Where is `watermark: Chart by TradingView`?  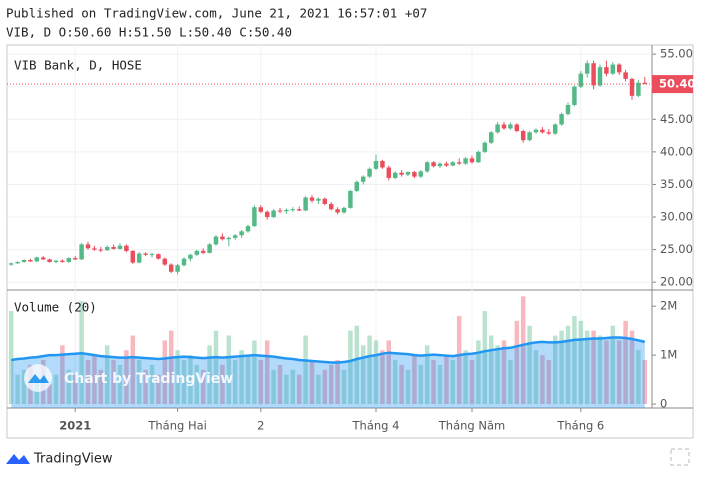 watermark: Chart by TradingView is located at coordinates (128, 378).